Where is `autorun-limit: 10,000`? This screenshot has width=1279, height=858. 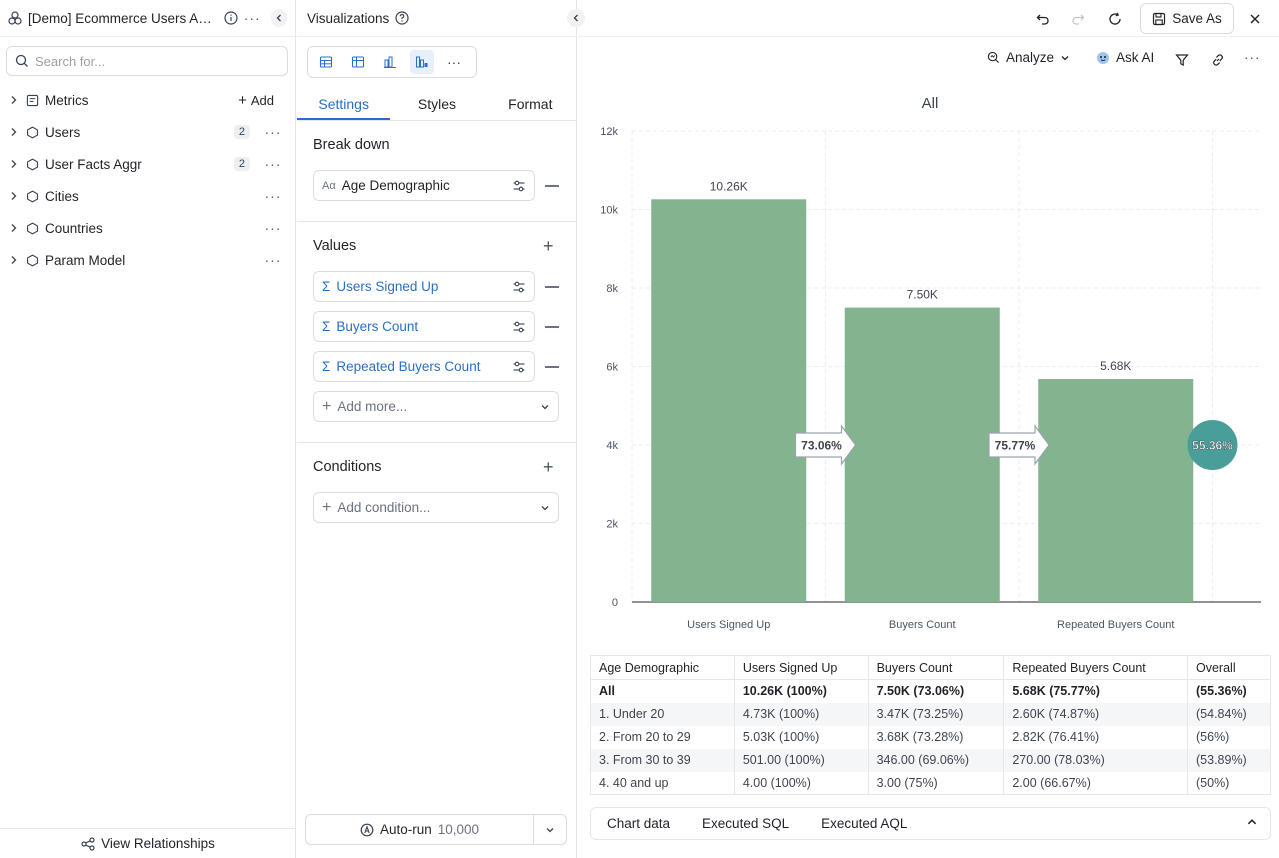 autorun-limit: 10,000 is located at coordinates (458, 829).